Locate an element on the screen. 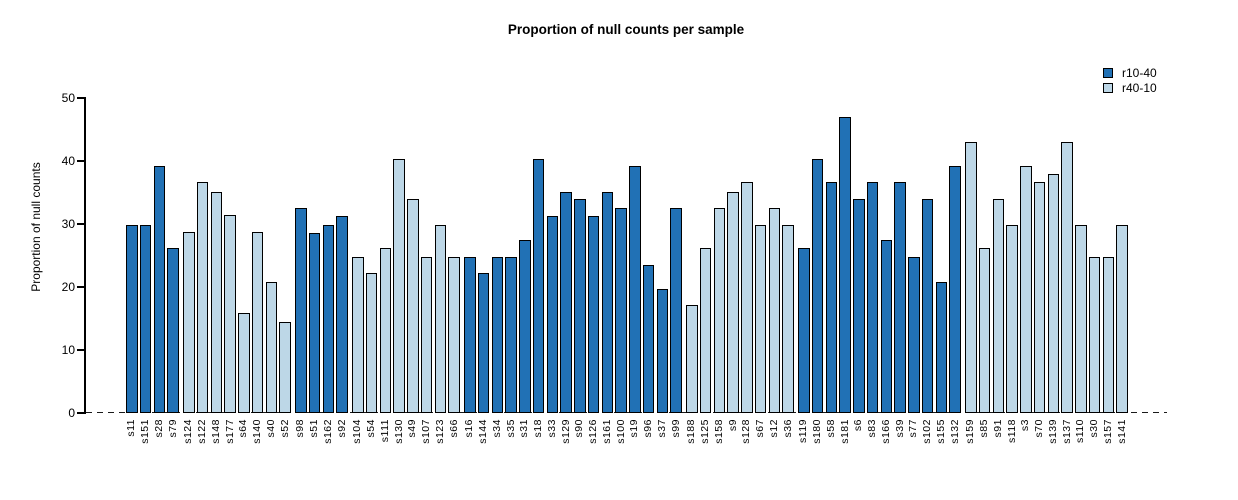 Image resolution: width=1238 pixels, height=500 pixels. bar-s91 is located at coordinates (998, 306).